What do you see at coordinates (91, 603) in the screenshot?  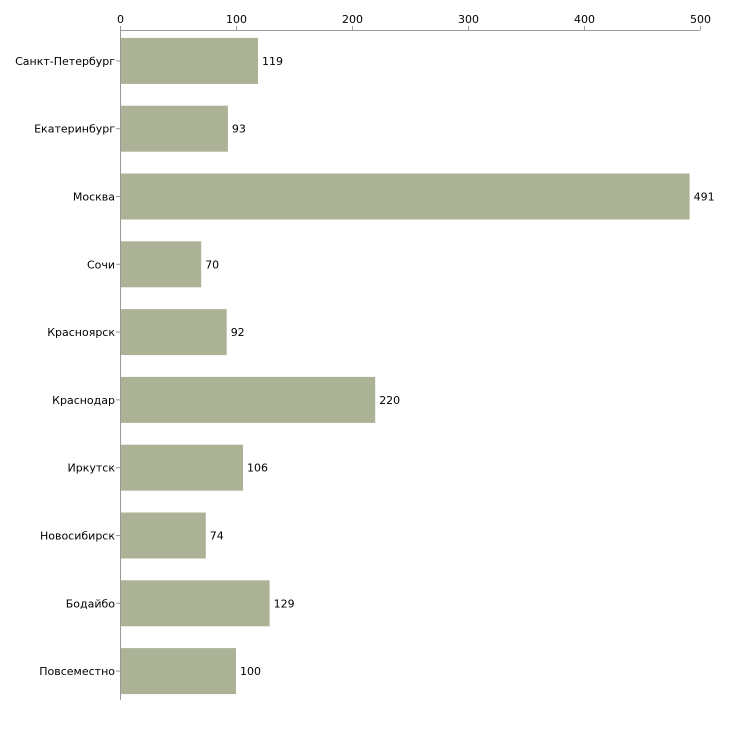 I see `category-label: Бодайбо` at bounding box center [91, 603].